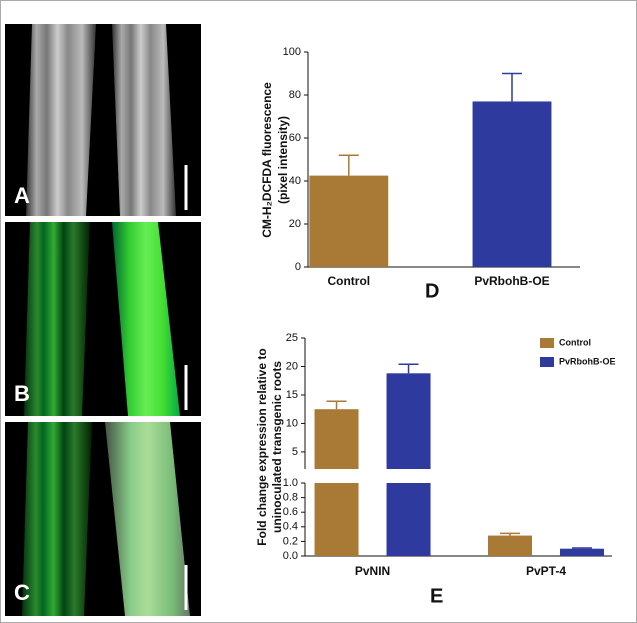 This screenshot has width=637, height=623. I want to click on x-tick-label: PvPT-4, so click(546, 571).